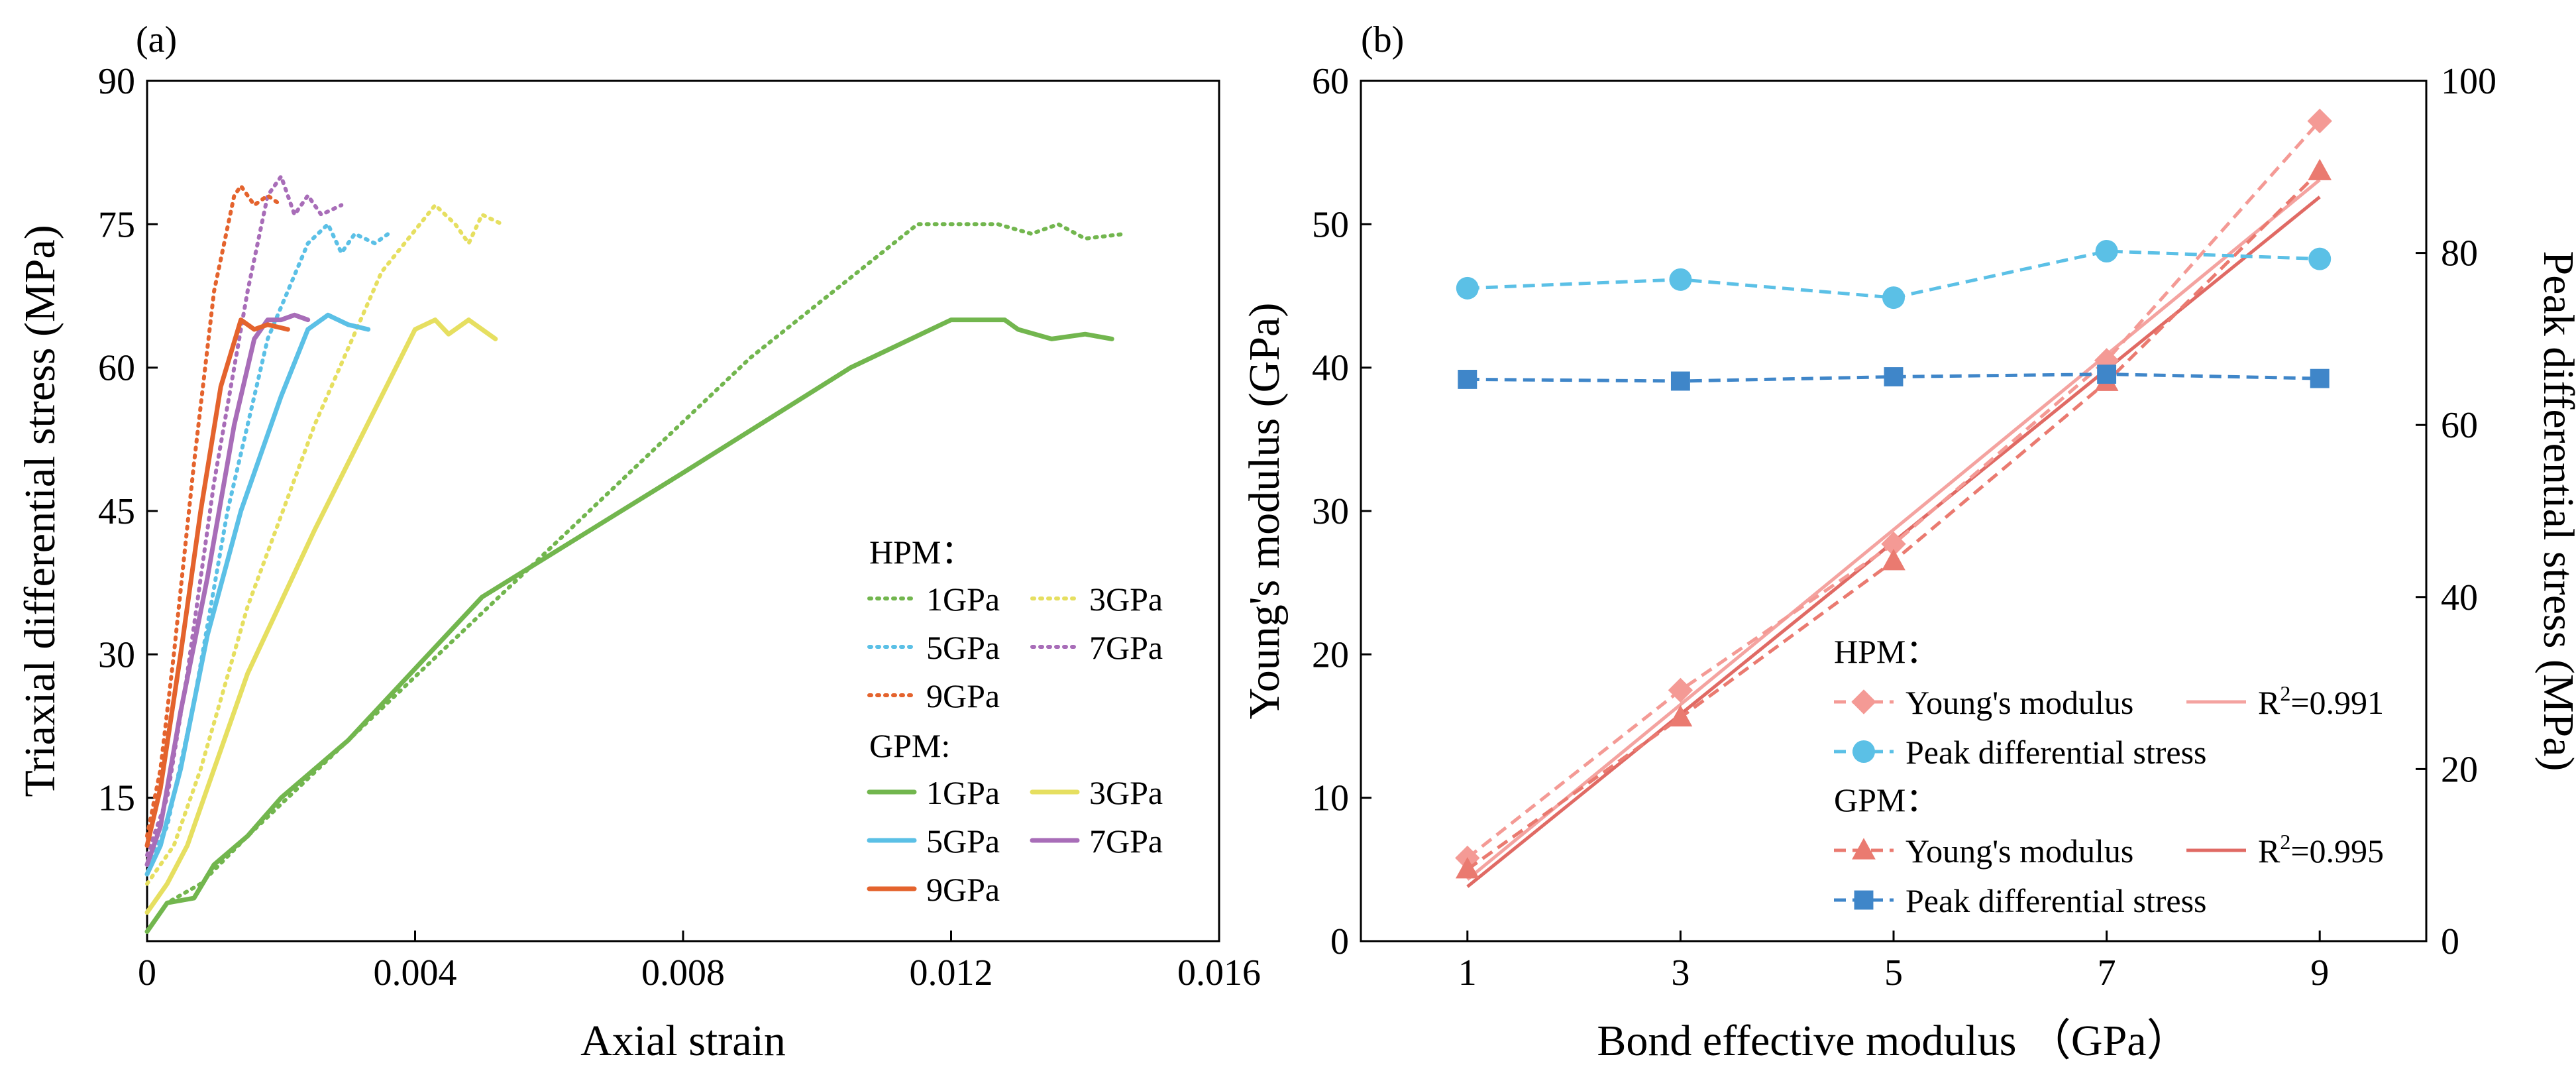 The image size is (2576, 1079). What do you see at coordinates (1893, 973) in the screenshot?
I see `panel-b-x-tick-label: 5` at bounding box center [1893, 973].